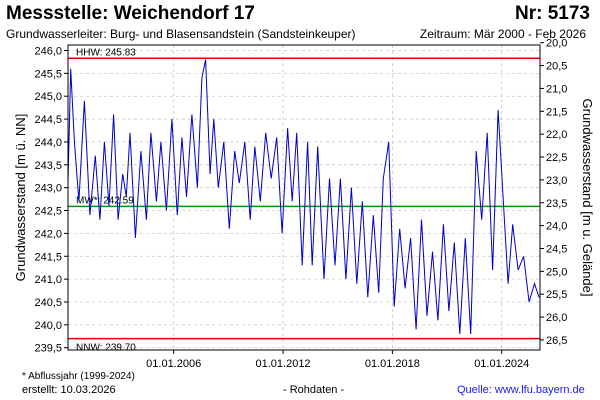 The height and width of the screenshot is (400, 600). I want to click on y2-tick-label: 21,5, so click(556, 112).